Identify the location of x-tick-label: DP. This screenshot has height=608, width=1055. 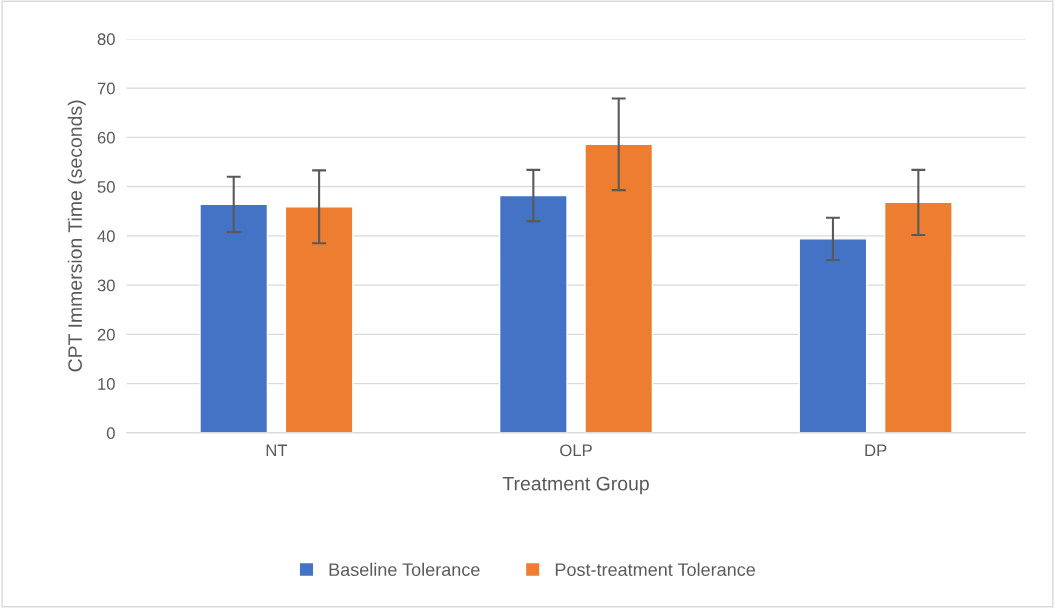
(876, 450).